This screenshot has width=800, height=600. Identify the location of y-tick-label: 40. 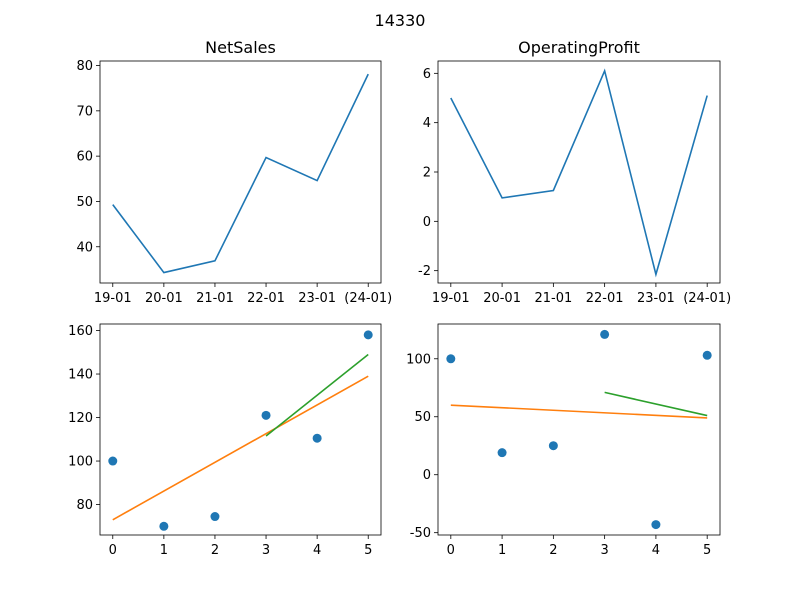
(84, 247).